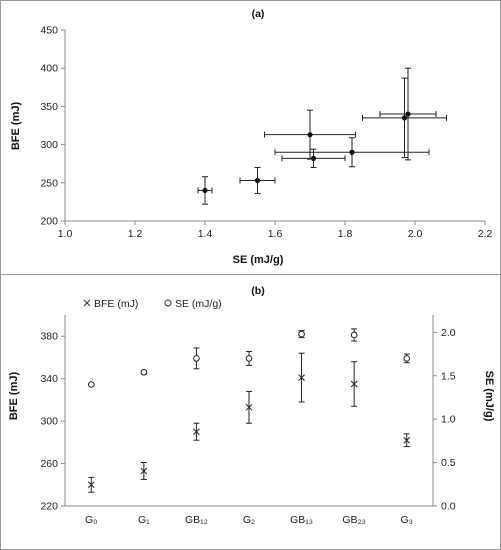  What do you see at coordinates (116, 304) in the screenshot?
I see `legend-bfe-label: BFE (mJ)` at bounding box center [116, 304].